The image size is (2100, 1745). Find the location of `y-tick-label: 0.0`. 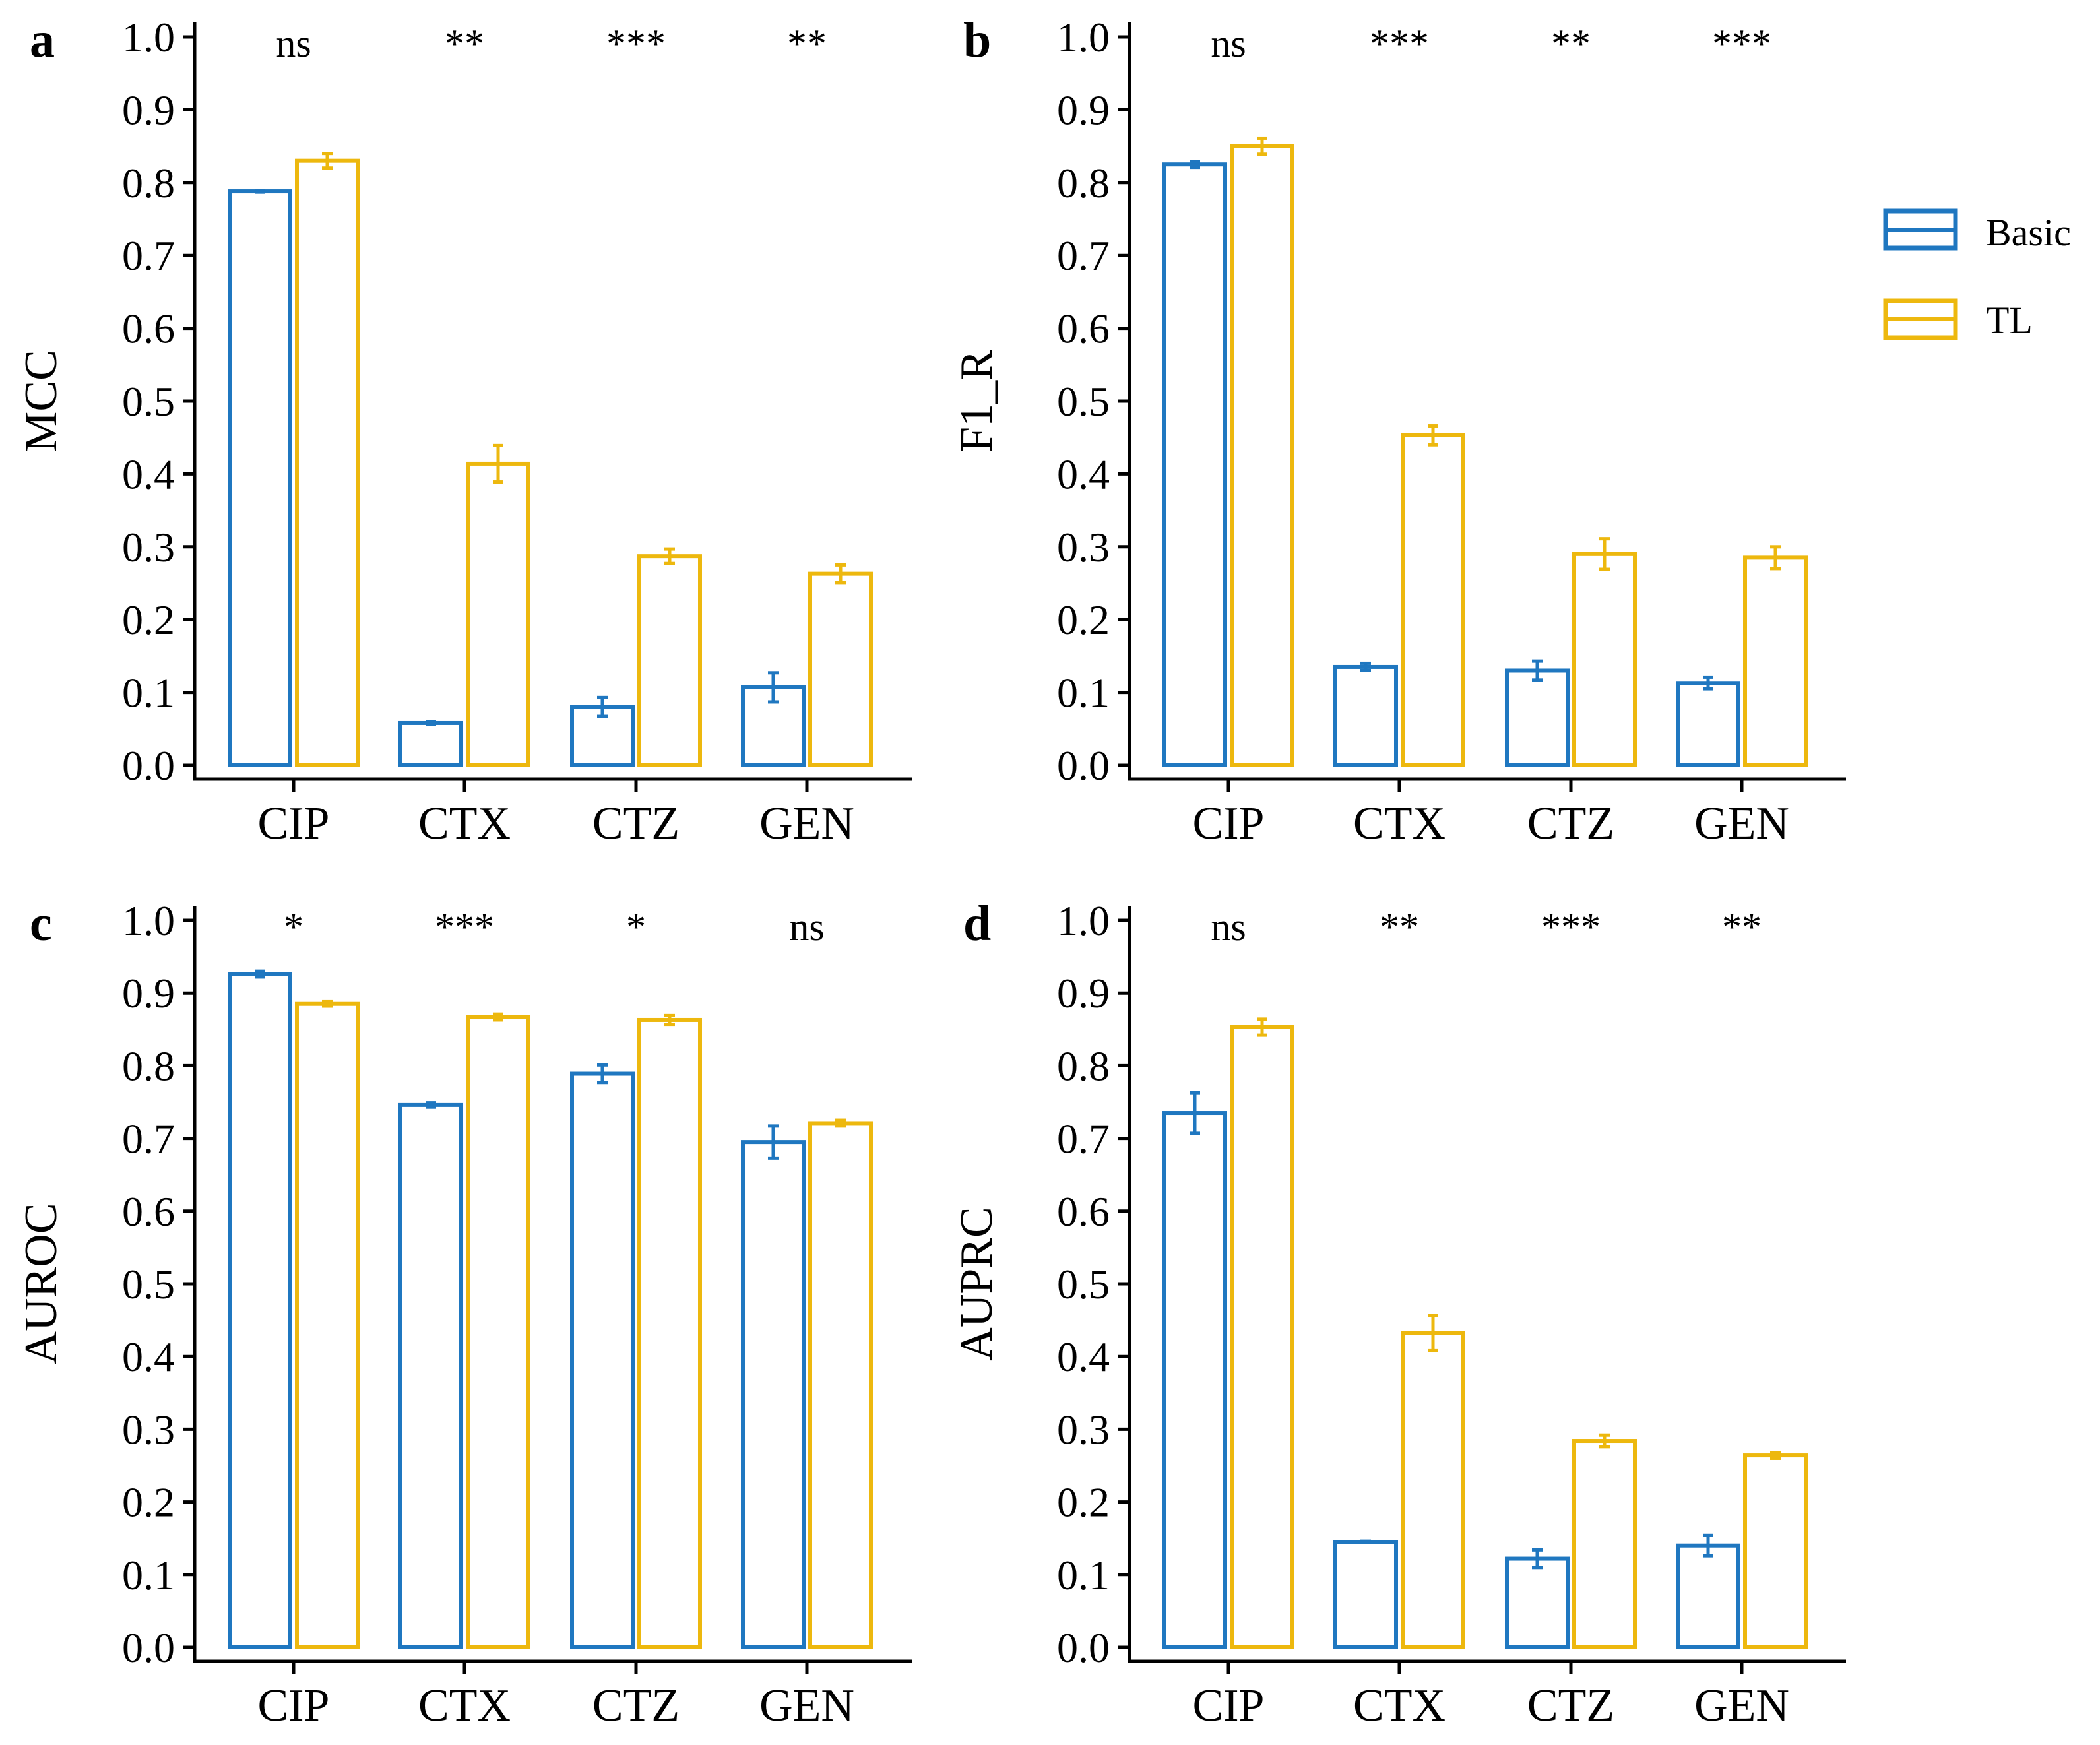

y-tick-label: 0.0 is located at coordinates (1083, 1647).